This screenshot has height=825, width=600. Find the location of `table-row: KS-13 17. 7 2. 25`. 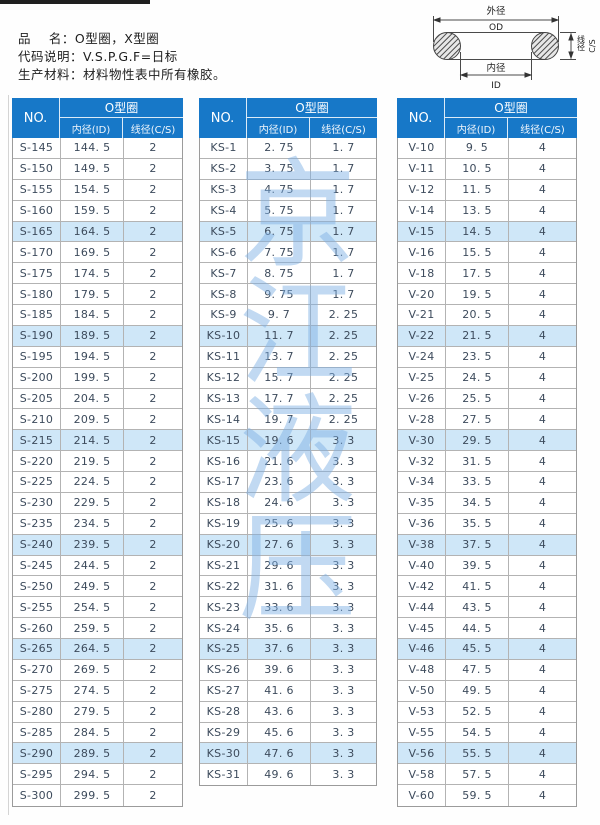

table-row: KS-13 17. 7 2. 25 is located at coordinates (288, 399).